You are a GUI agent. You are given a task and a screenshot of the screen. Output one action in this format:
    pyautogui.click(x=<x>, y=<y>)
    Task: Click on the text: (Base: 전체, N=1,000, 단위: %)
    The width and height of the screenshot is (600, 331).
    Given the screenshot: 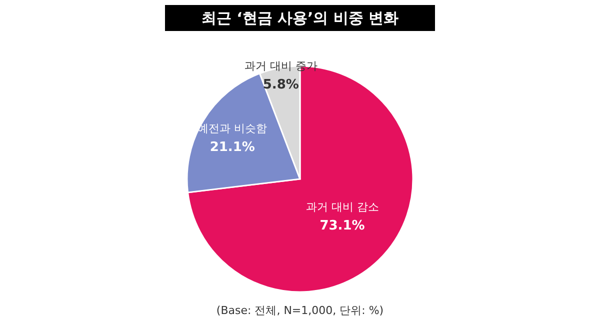 What is the action you would take?
    pyautogui.click(x=300, y=310)
    